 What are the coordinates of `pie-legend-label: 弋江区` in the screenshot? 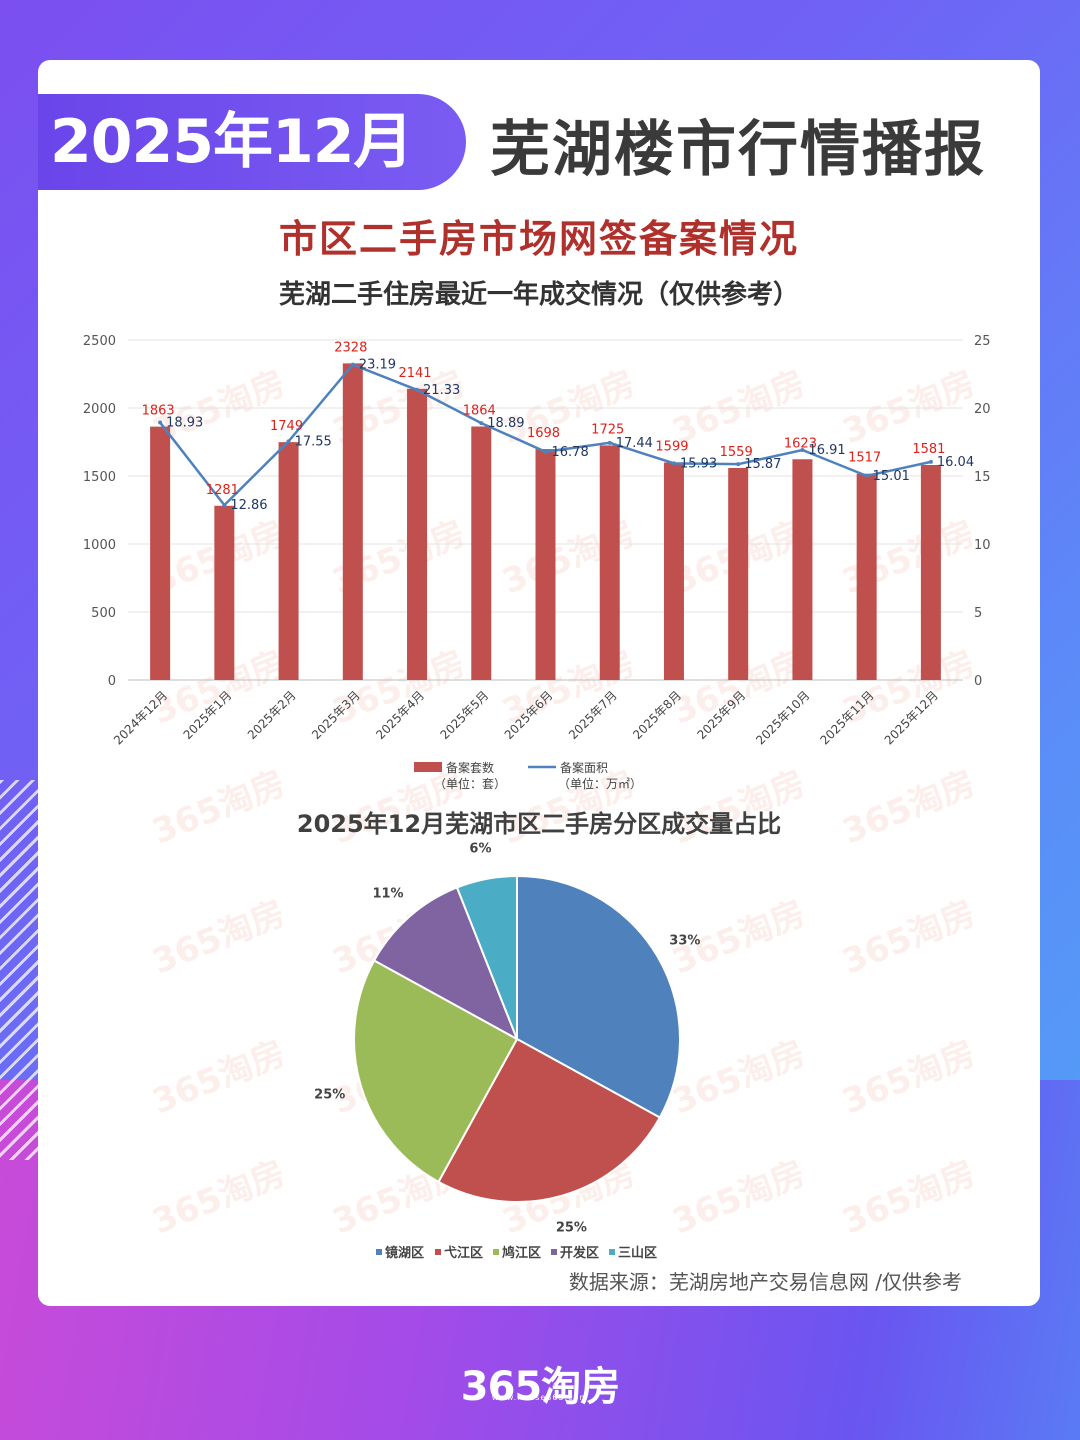 It's located at (463, 1253).